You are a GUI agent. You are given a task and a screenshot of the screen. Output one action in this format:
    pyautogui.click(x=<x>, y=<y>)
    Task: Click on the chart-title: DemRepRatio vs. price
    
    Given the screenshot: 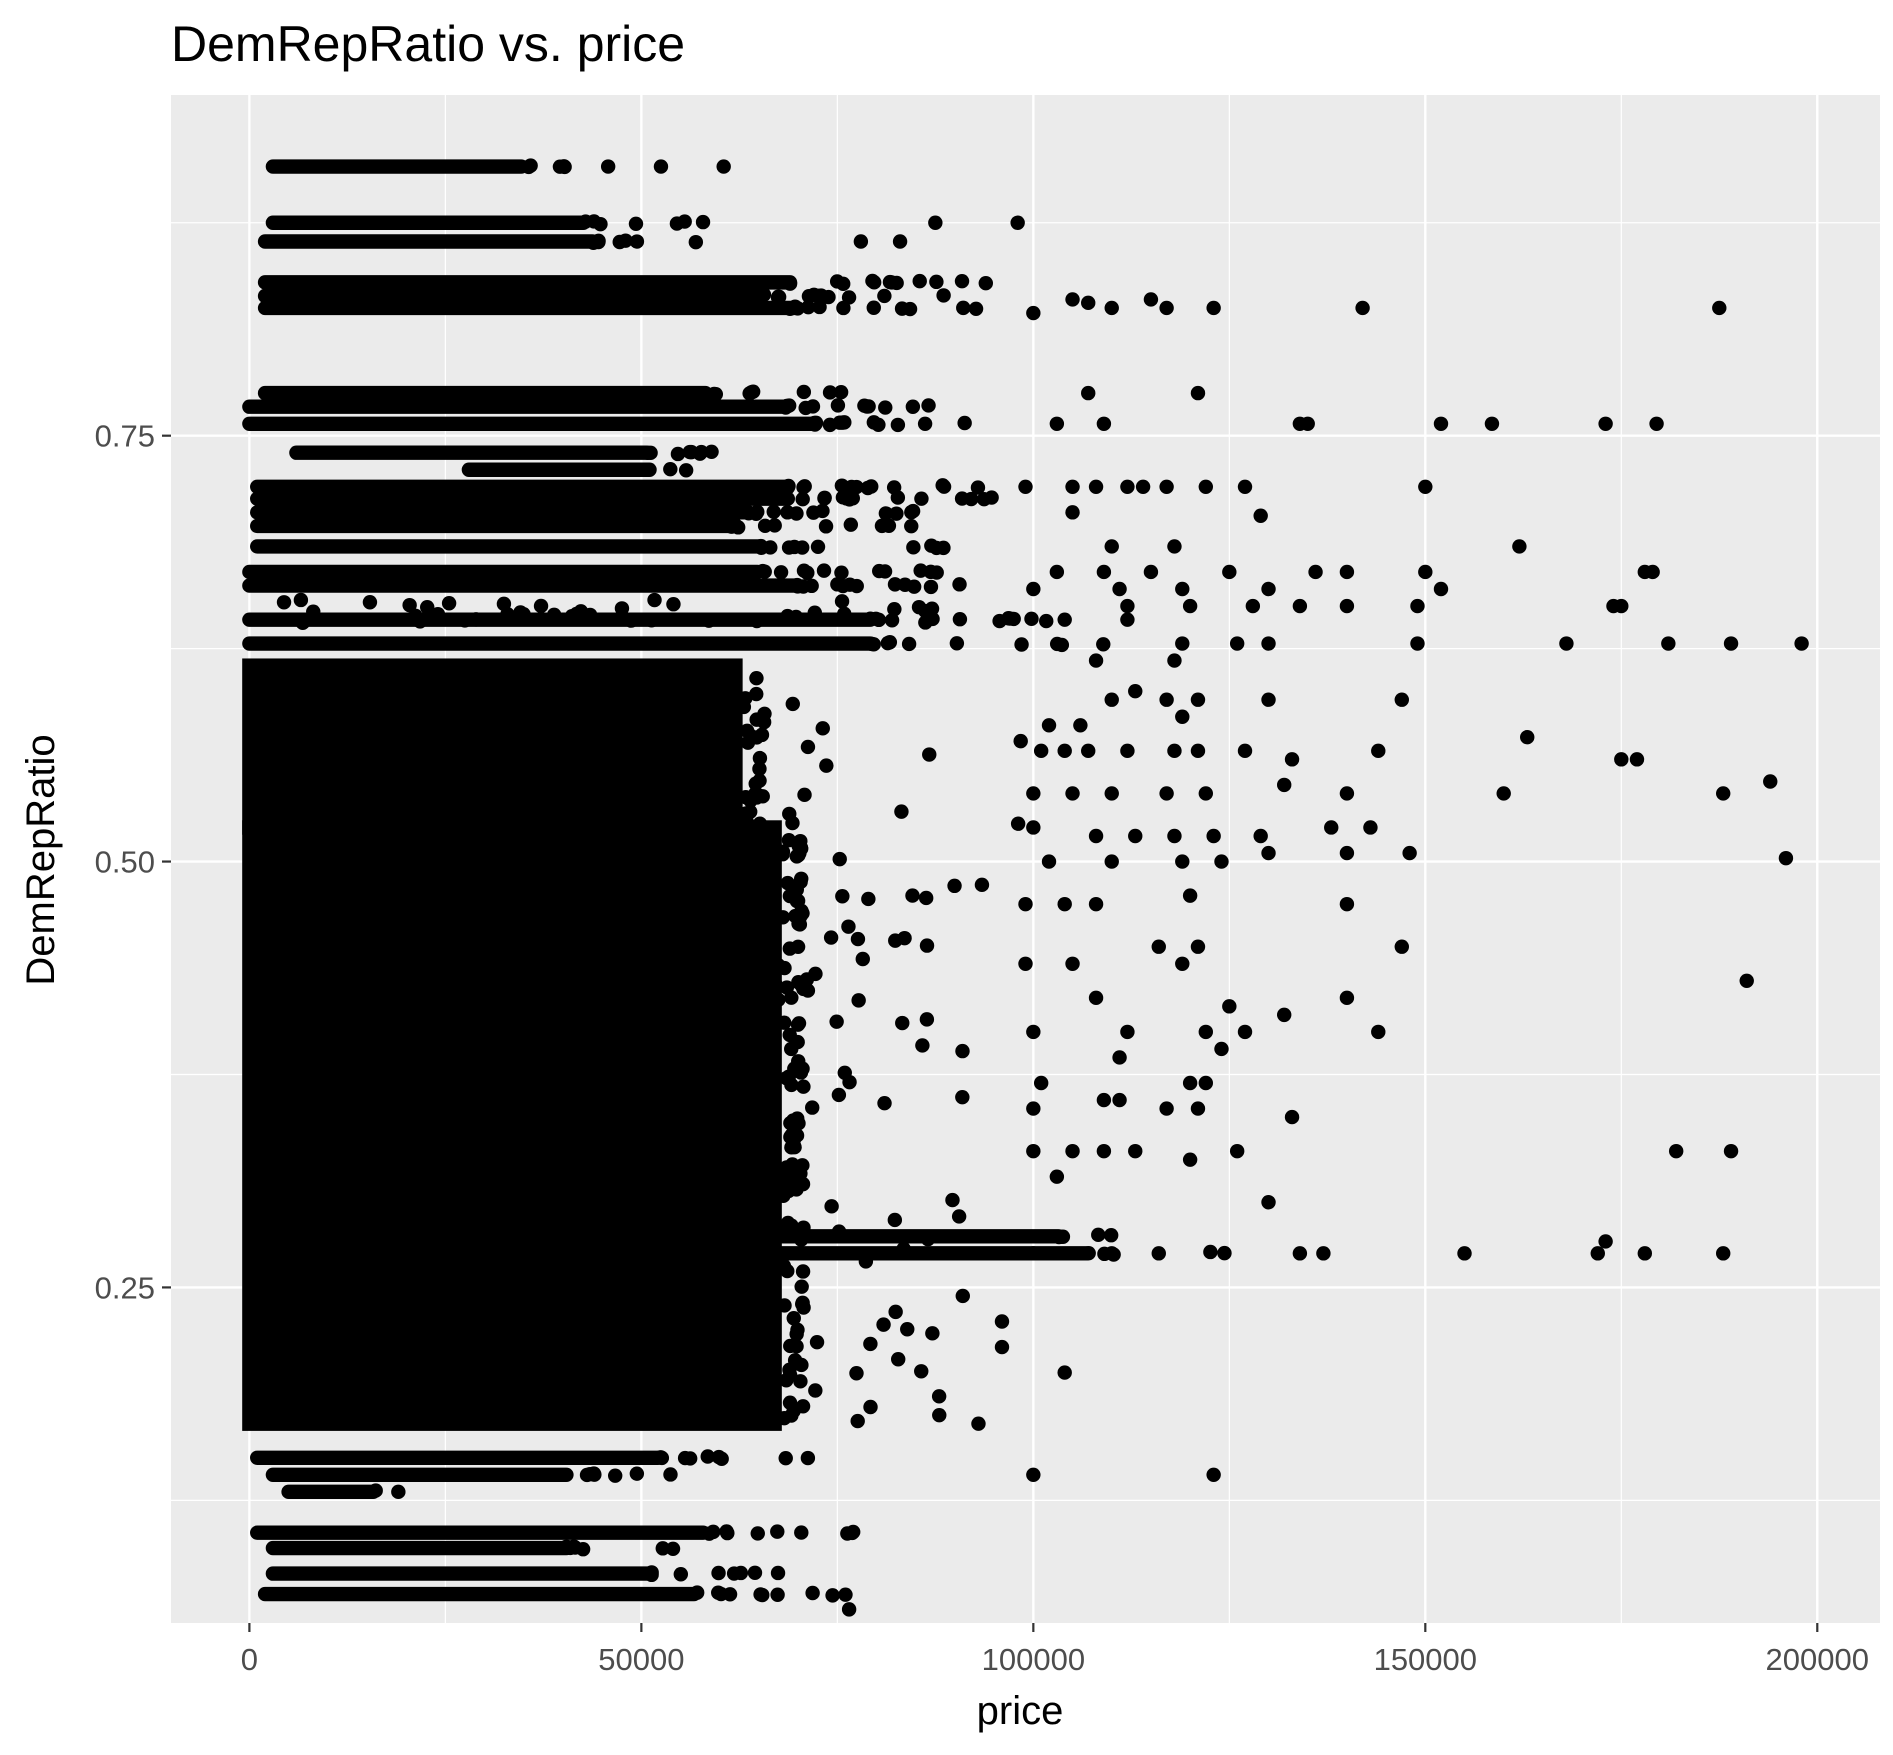 What is the action you would take?
    pyautogui.click(x=428, y=44)
    